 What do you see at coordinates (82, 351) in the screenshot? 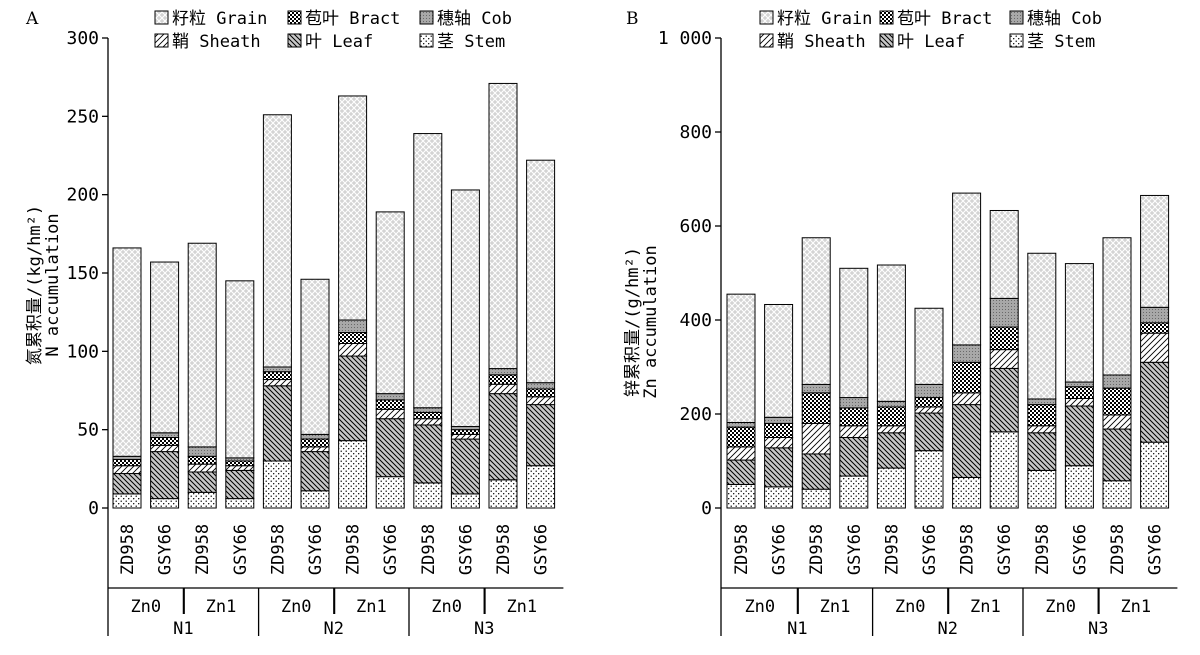
I see `y-tick-label: 100` at bounding box center [82, 351].